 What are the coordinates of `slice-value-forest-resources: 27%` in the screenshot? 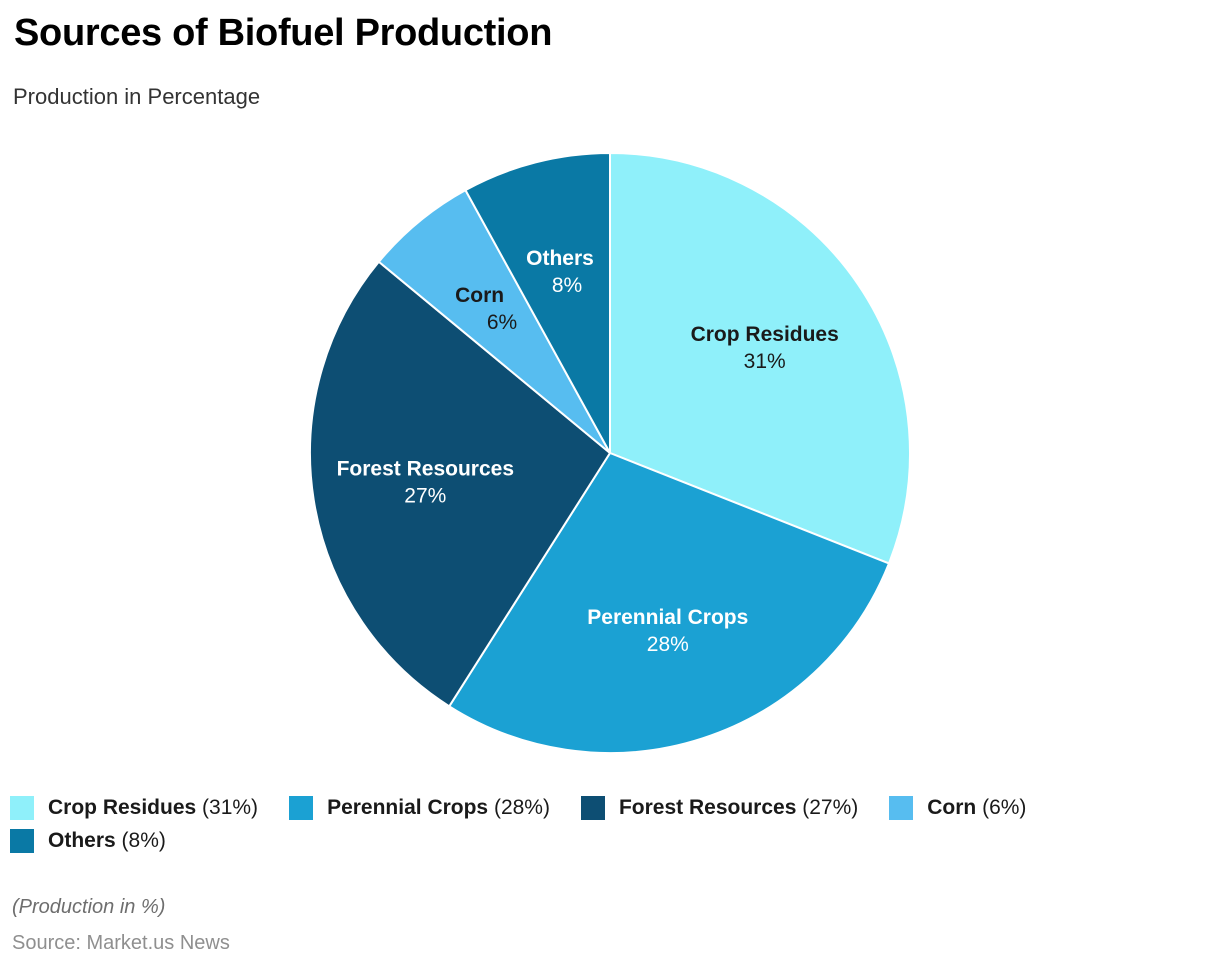 It's located at (425, 495).